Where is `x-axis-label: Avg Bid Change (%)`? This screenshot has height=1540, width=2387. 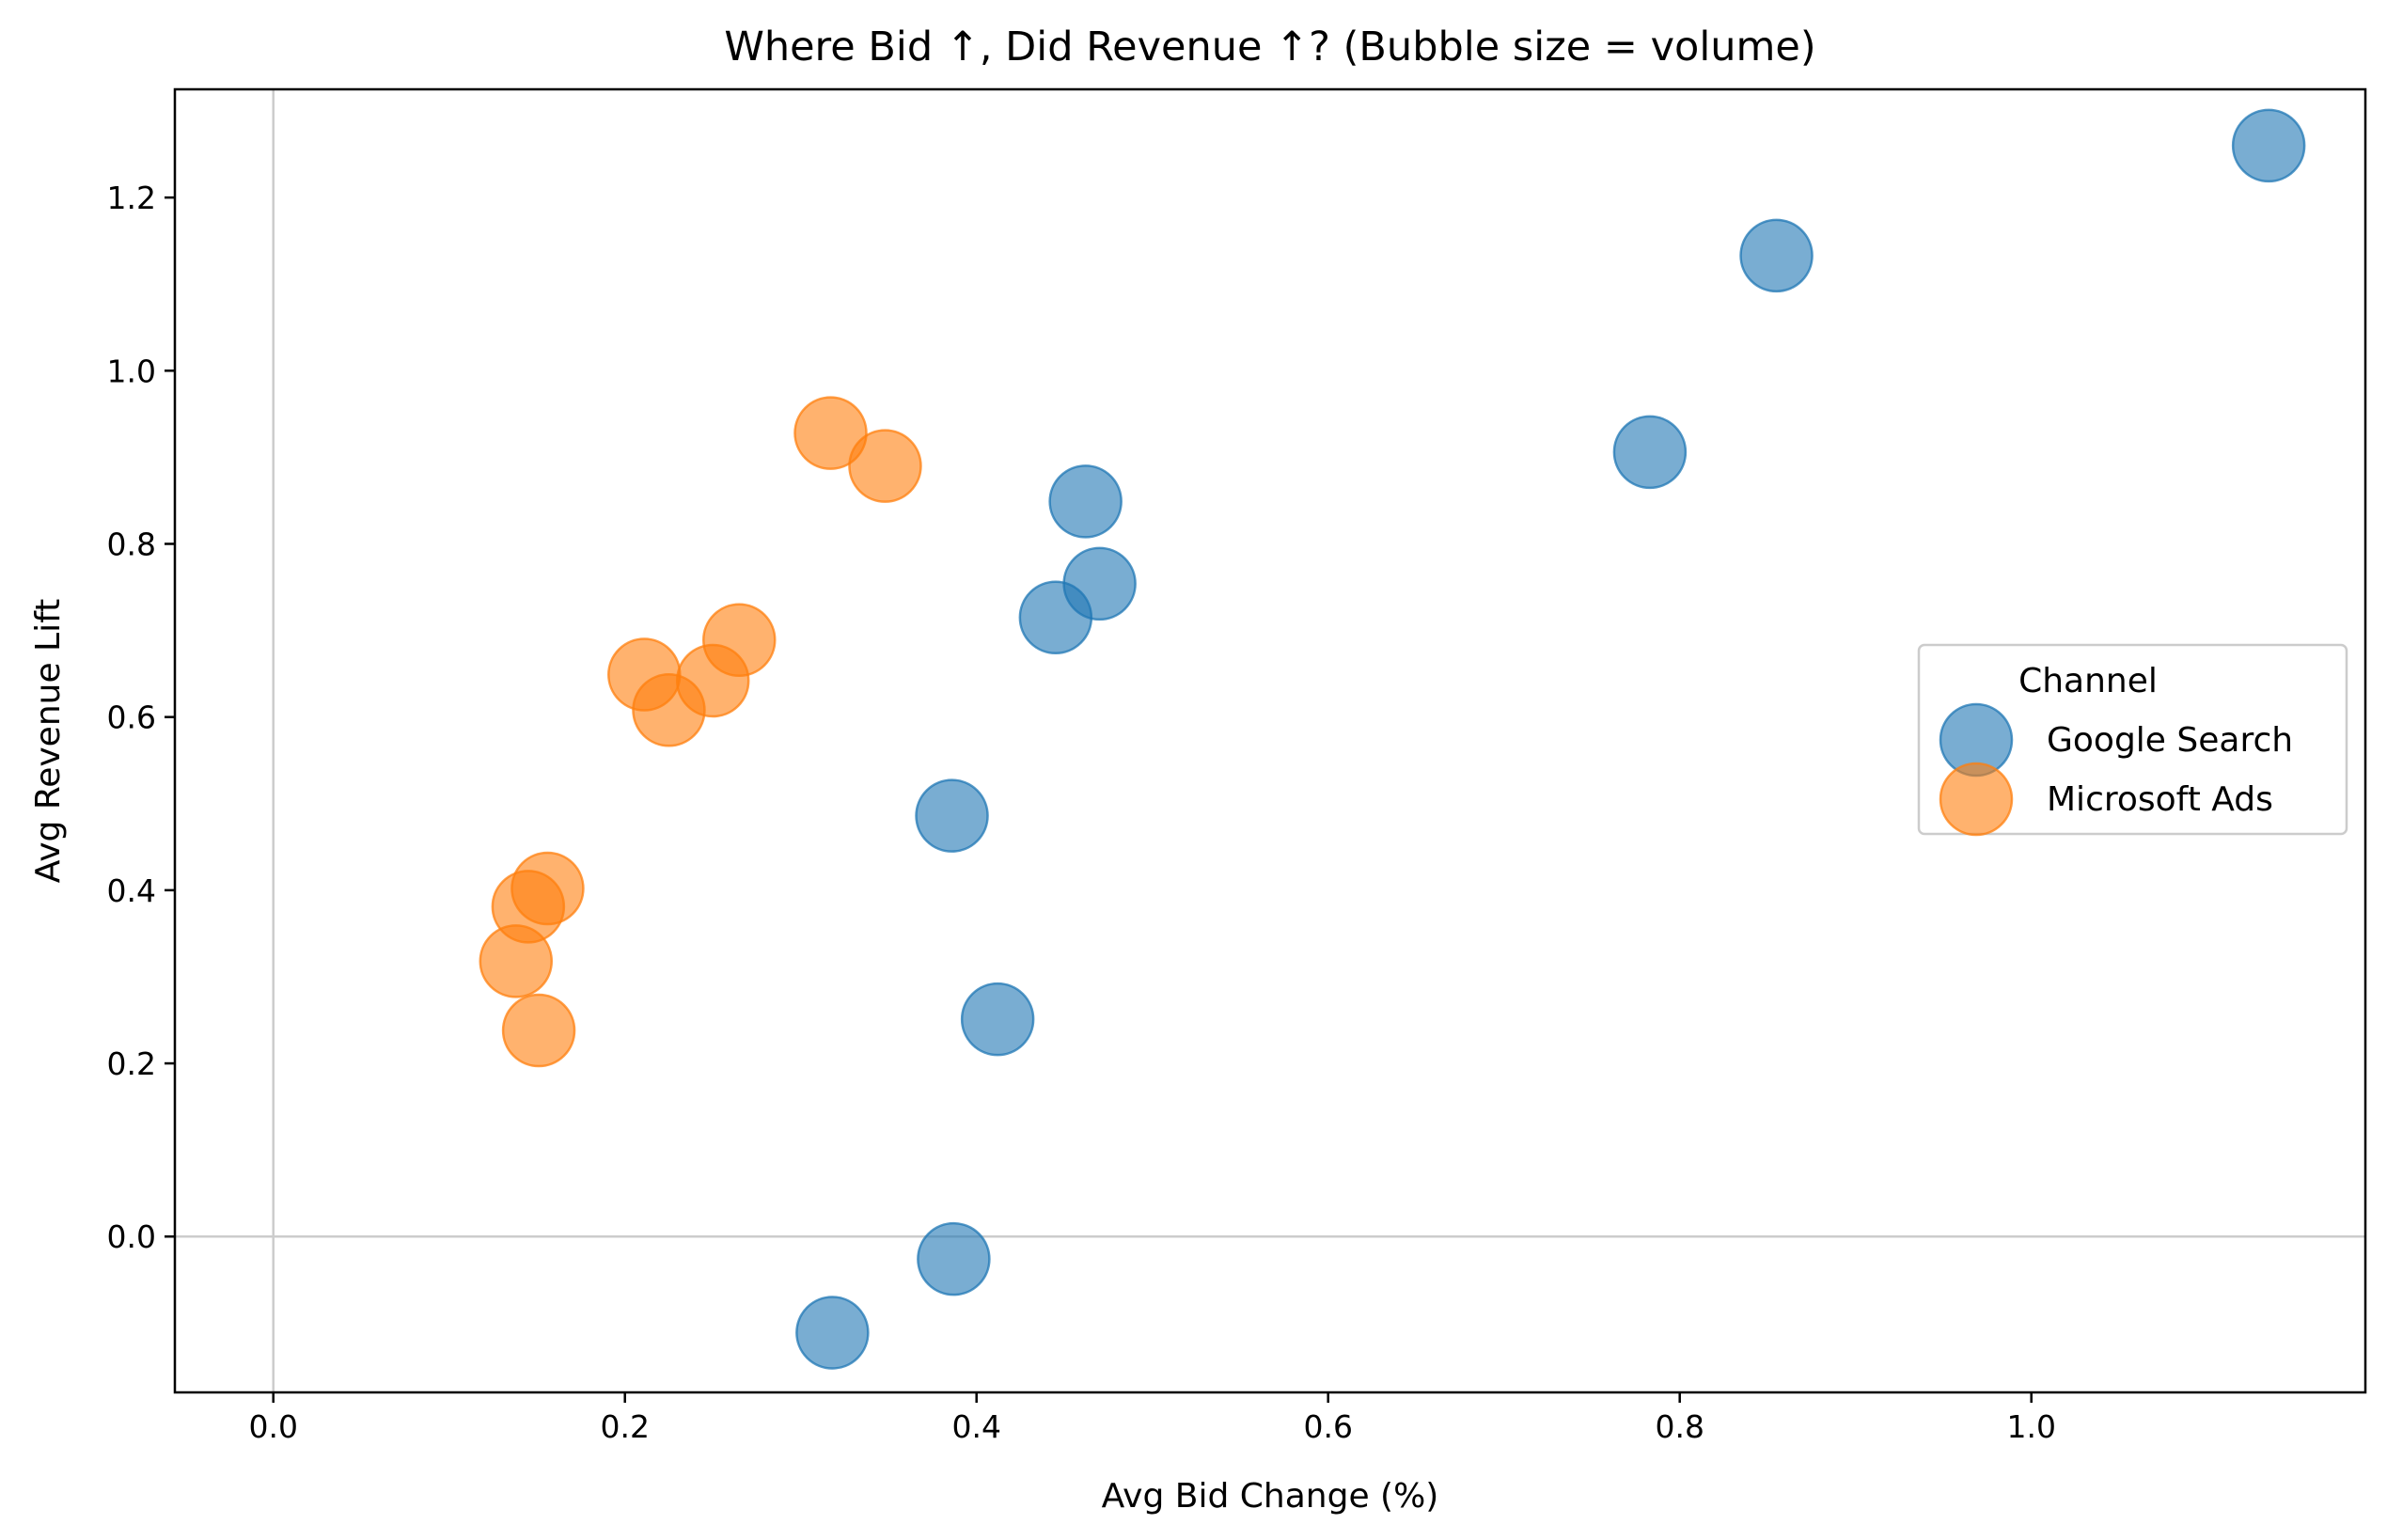 x-axis-label: Avg Bid Change (%) is located at coordinates (1270, 1496).